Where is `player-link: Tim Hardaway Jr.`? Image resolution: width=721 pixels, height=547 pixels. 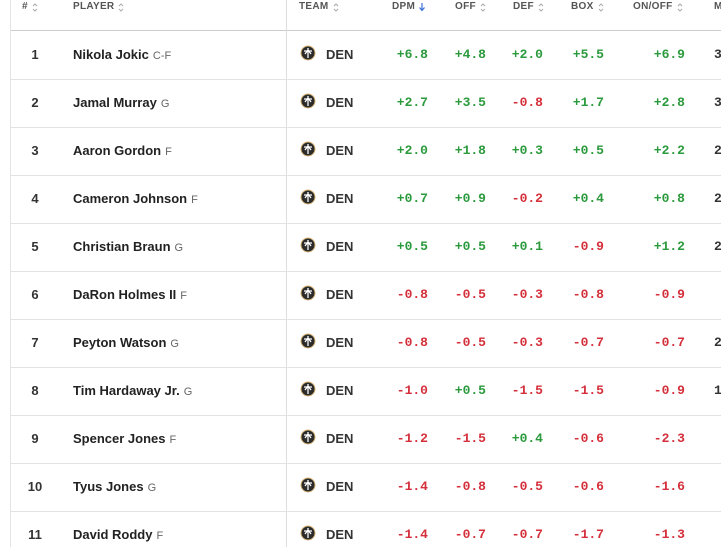 player-link: Tim Hardaway Jr. is located at coordinates (126, 390).